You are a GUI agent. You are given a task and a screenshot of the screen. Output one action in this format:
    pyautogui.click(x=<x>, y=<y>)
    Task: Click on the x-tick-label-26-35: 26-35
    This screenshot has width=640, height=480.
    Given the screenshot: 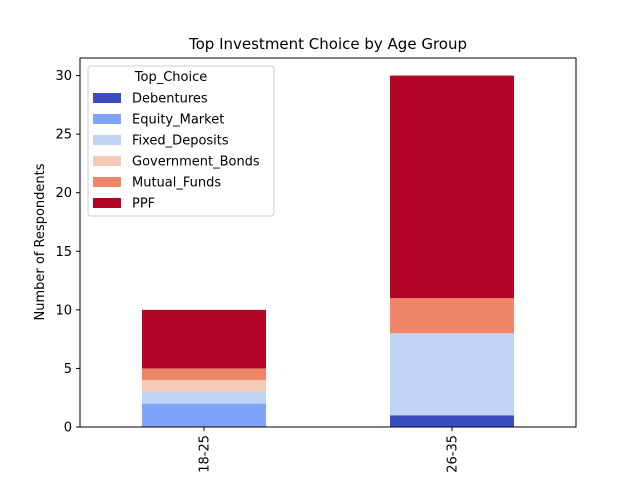 What is the action you would take?
    pyautogui.click(x=453, y=454)
    